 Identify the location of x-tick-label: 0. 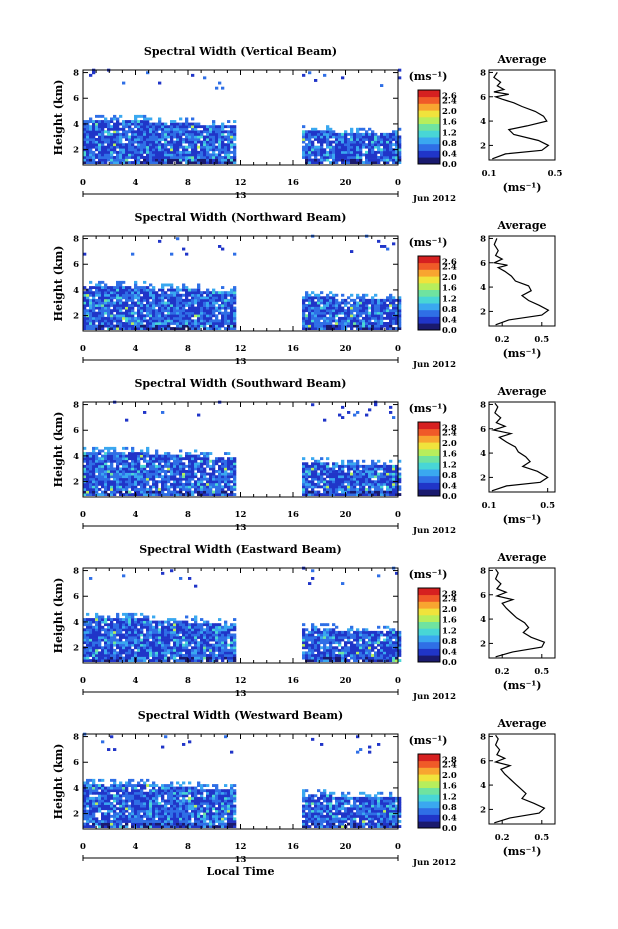
(398, 515).